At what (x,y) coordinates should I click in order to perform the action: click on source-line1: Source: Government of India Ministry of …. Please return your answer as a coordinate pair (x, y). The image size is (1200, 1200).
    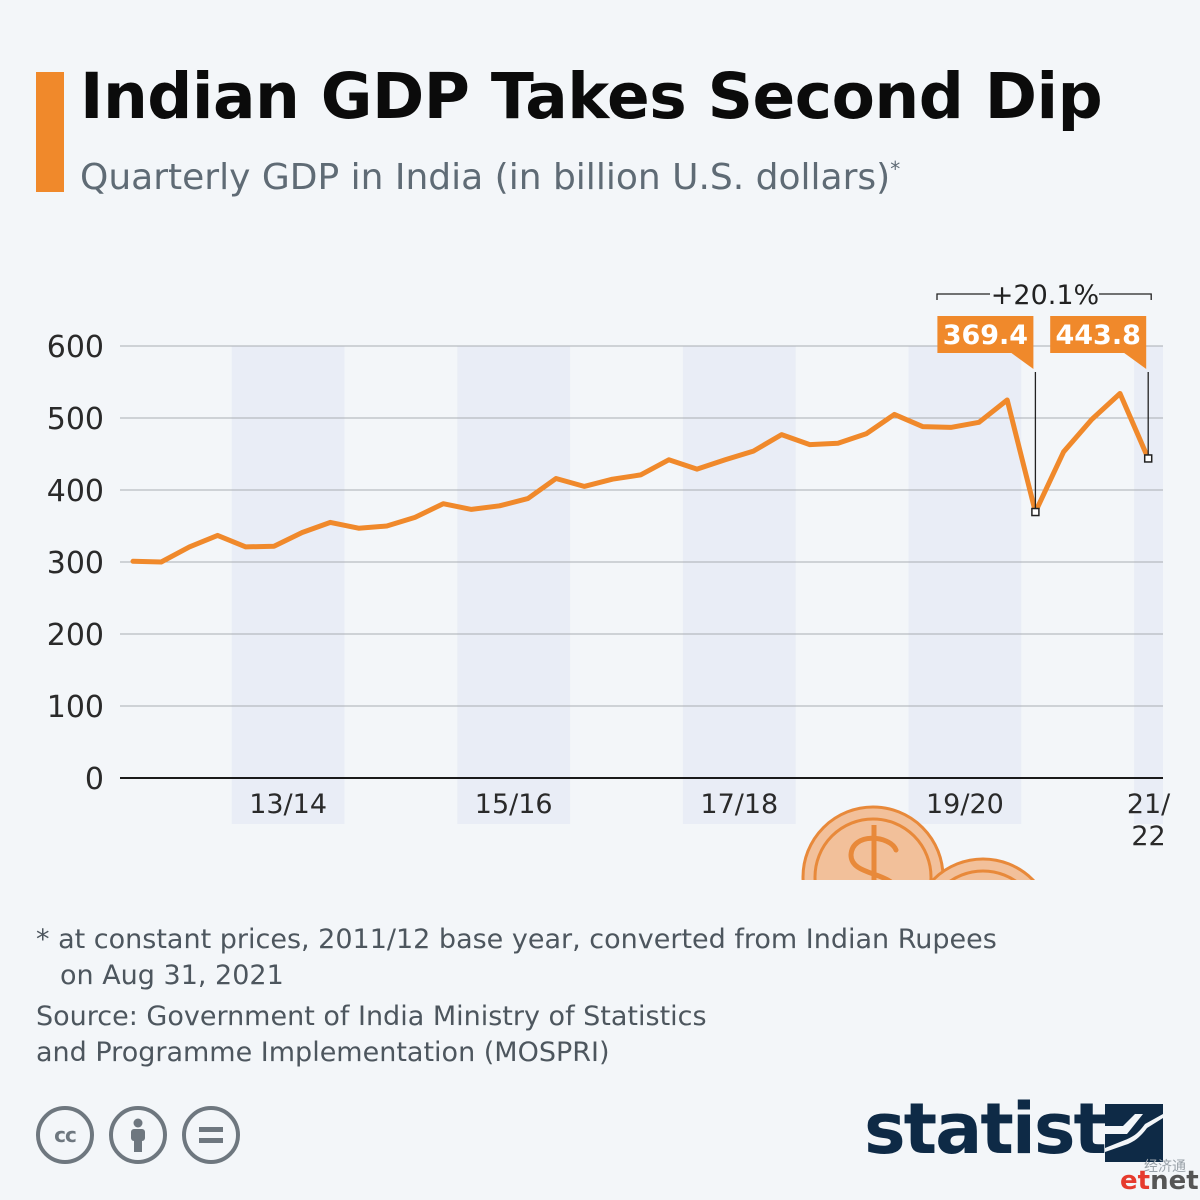
    Looking at the image, I should click on (371, 1016).